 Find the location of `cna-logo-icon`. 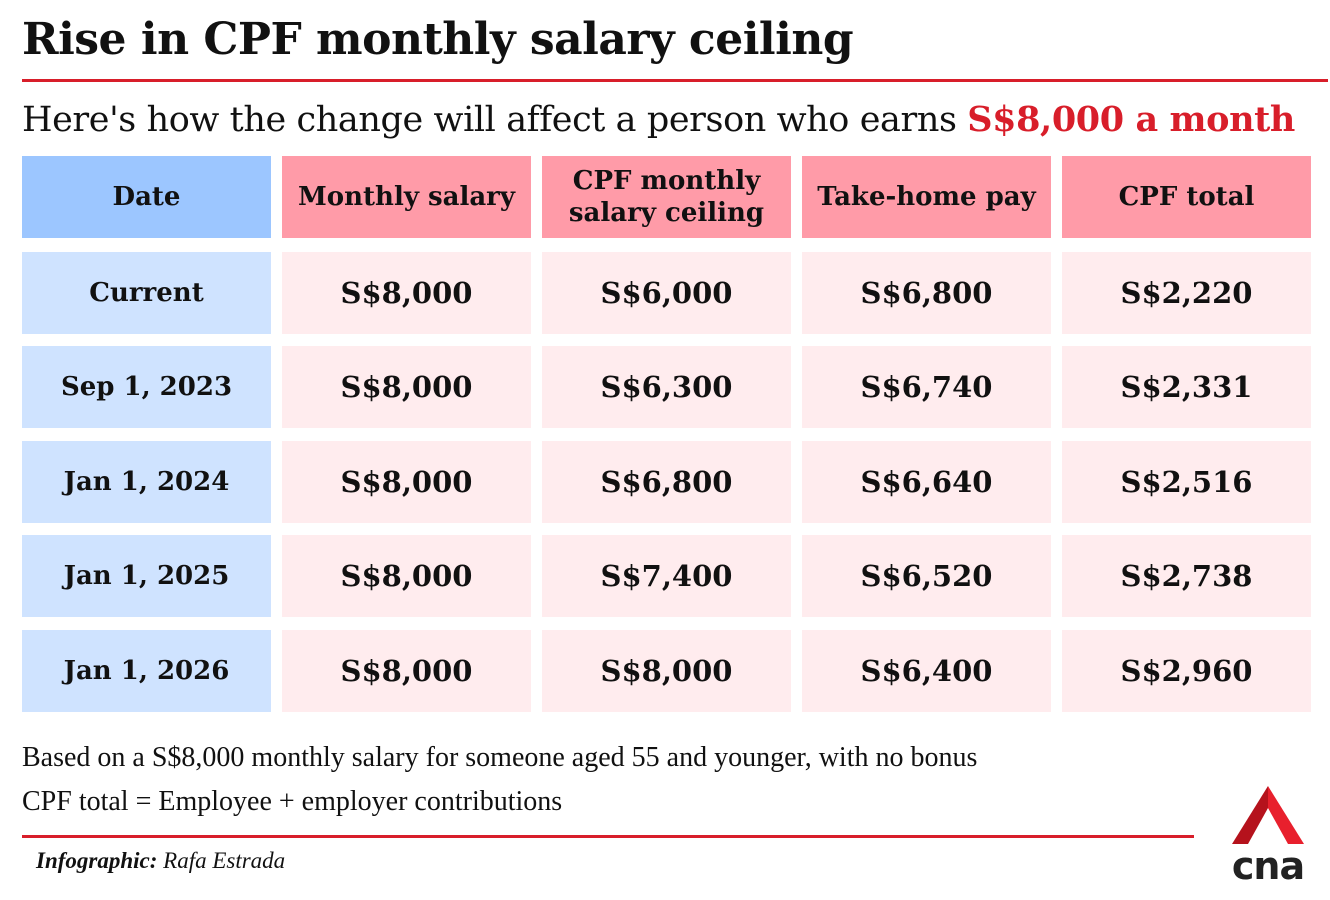

cna-logo-icon is located at coordinates (1268, 815).